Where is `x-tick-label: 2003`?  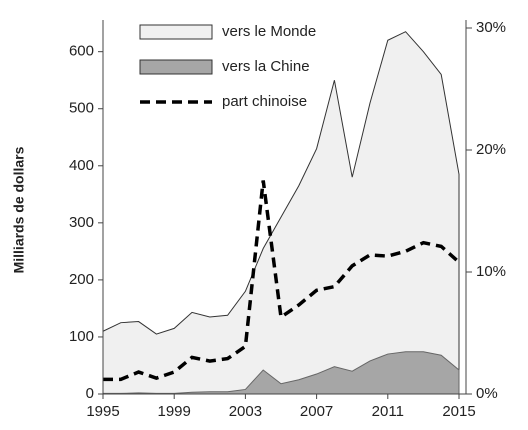
x-tick-label: 2003 is located at coordinates (245, 411).